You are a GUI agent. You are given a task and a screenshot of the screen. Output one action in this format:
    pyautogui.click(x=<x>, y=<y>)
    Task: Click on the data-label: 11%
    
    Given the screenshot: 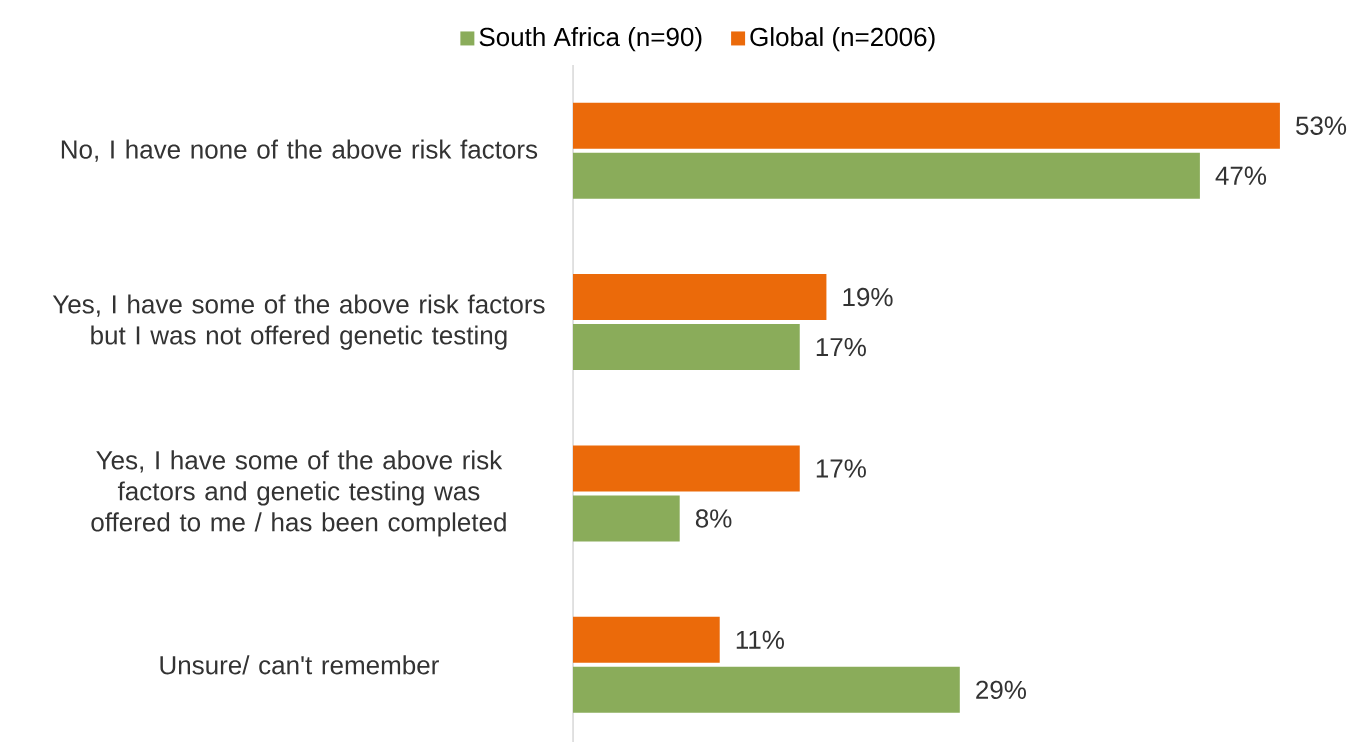 What is the action you would take?
    pyautogui.click(x=760, y=639)
    